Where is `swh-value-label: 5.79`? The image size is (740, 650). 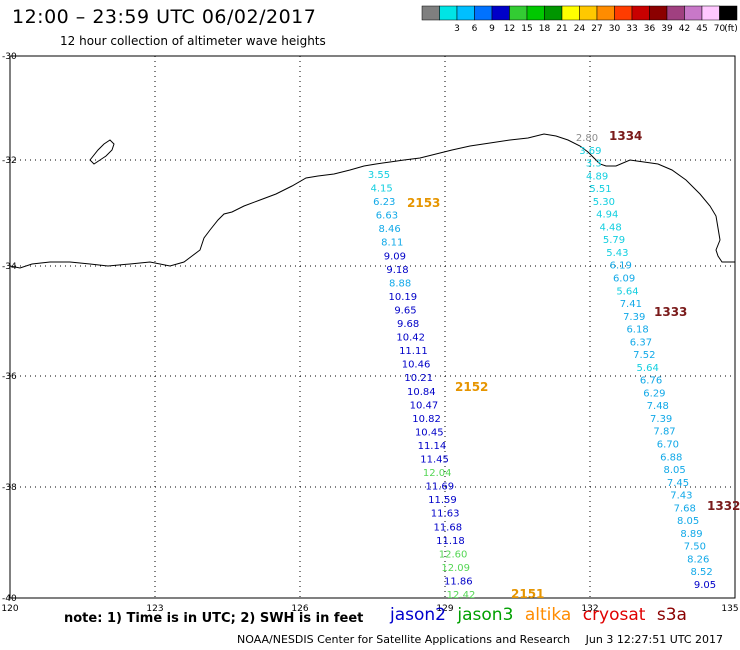 swh-value-label: 5.79 is located at coordinates (614, 240).